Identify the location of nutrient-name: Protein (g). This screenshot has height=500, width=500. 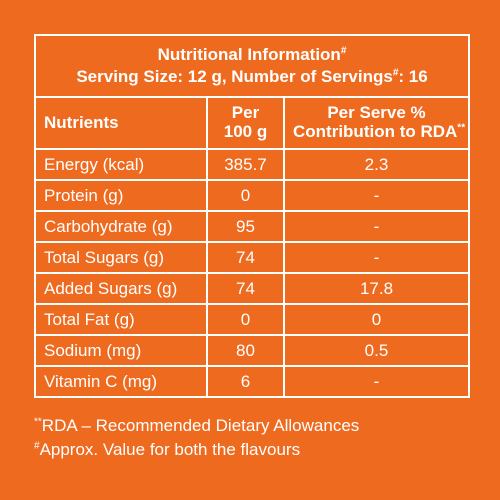
(121, 195).